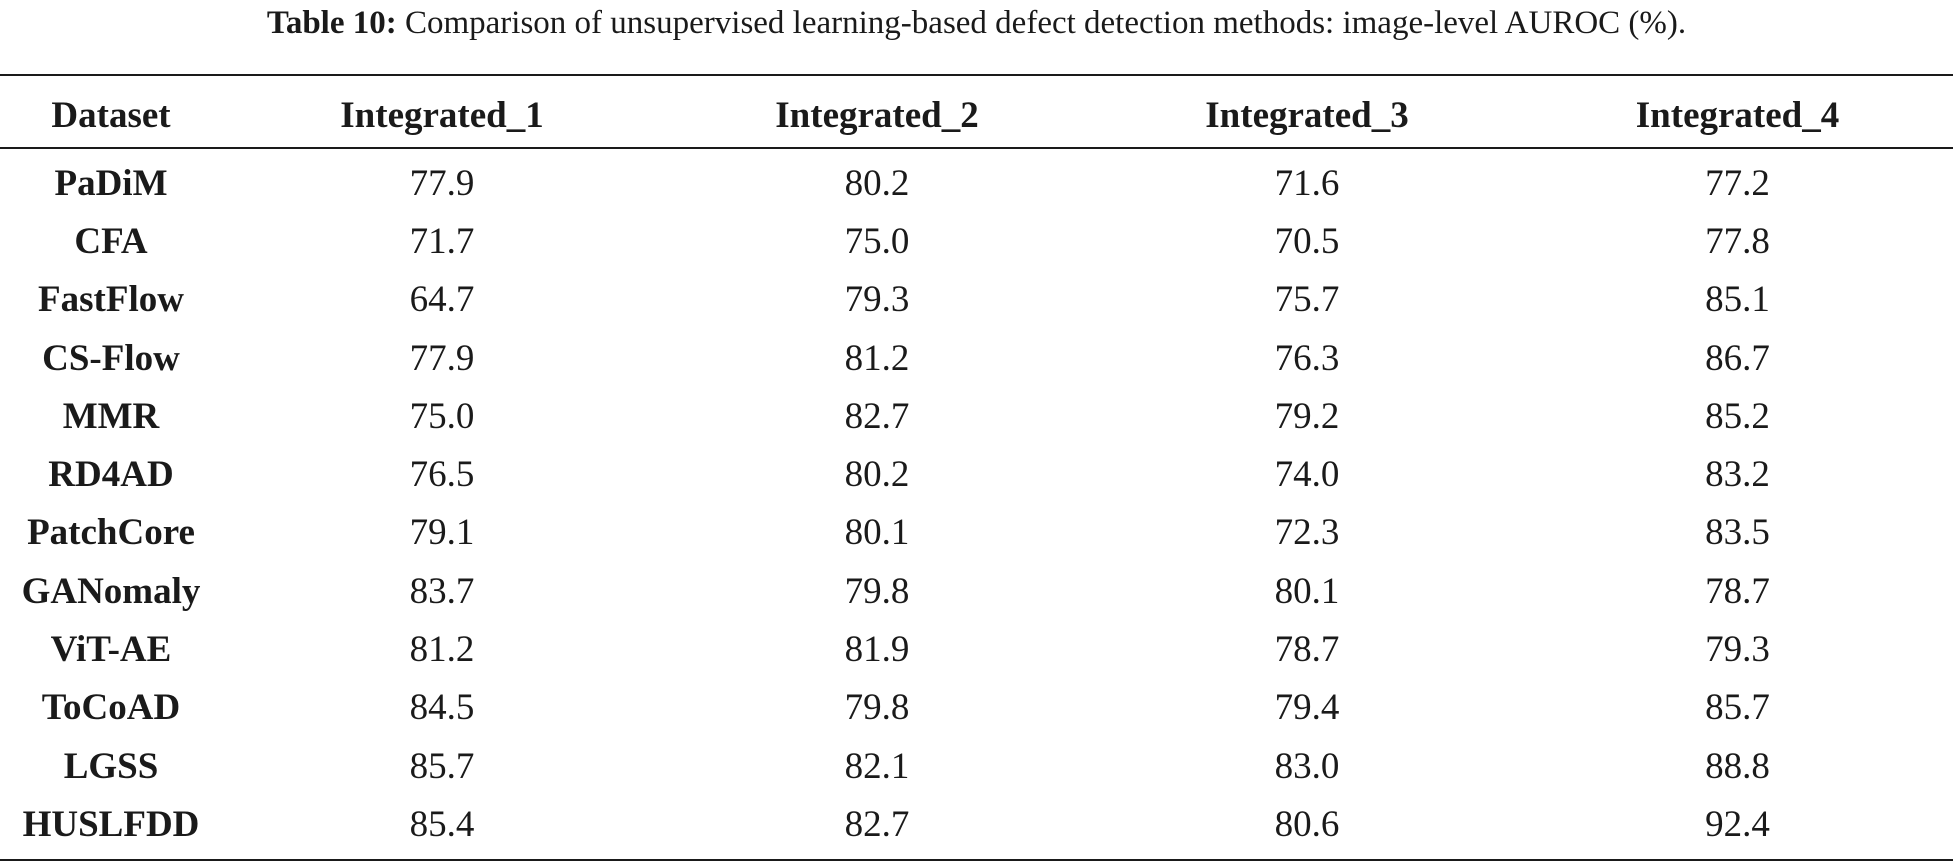 The height and width of the screenshot is (864, 1953). Describe the element at coordinates (1307, 475) in the screenshot. I see `table-cell: 74.0` at that location.